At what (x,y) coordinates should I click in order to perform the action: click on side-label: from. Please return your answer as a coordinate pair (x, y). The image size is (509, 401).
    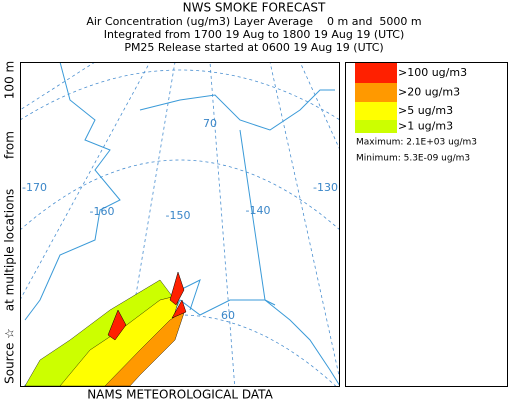
    Looking at the image, I should click on (10, 145).